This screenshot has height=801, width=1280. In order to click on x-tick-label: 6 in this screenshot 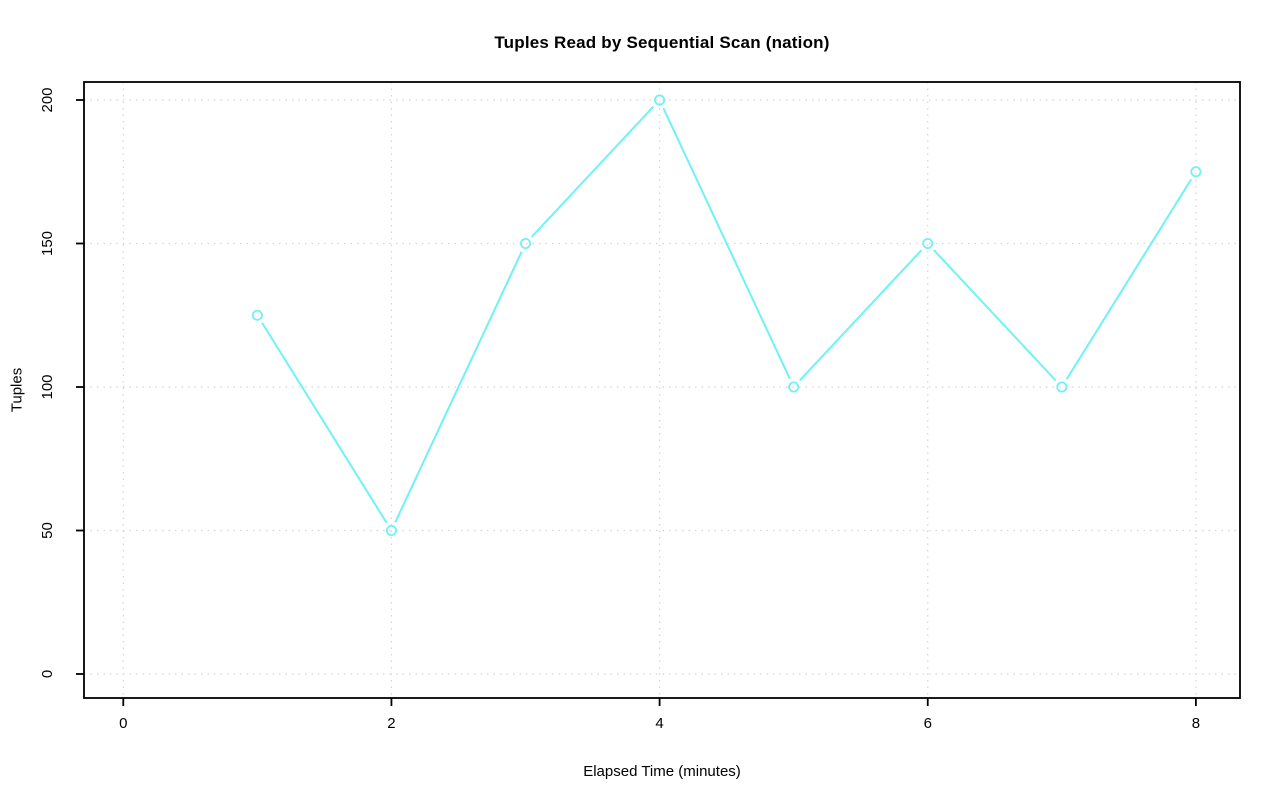, I will do `click(928, 723)`.